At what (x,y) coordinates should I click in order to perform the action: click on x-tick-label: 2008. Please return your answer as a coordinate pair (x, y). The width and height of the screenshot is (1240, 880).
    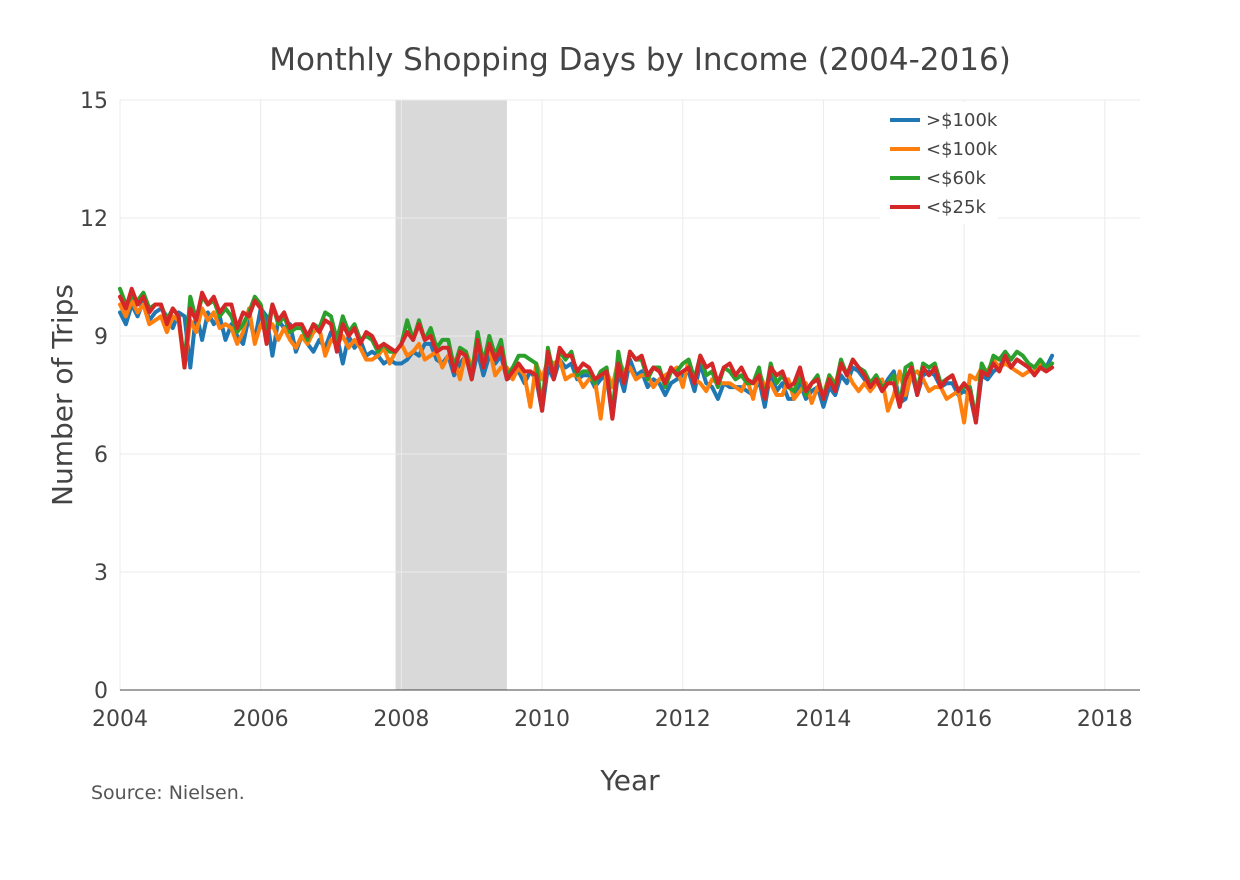
    Looking at the image, I should click on (401, 719).